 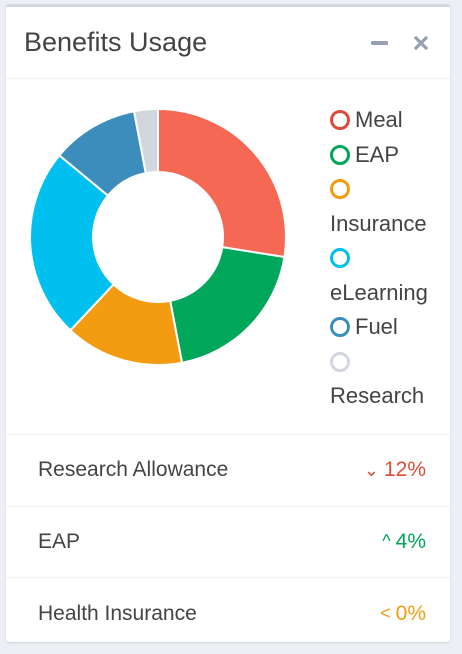 I want to click on stat-percent: 12%, so click(x=404, y=470).